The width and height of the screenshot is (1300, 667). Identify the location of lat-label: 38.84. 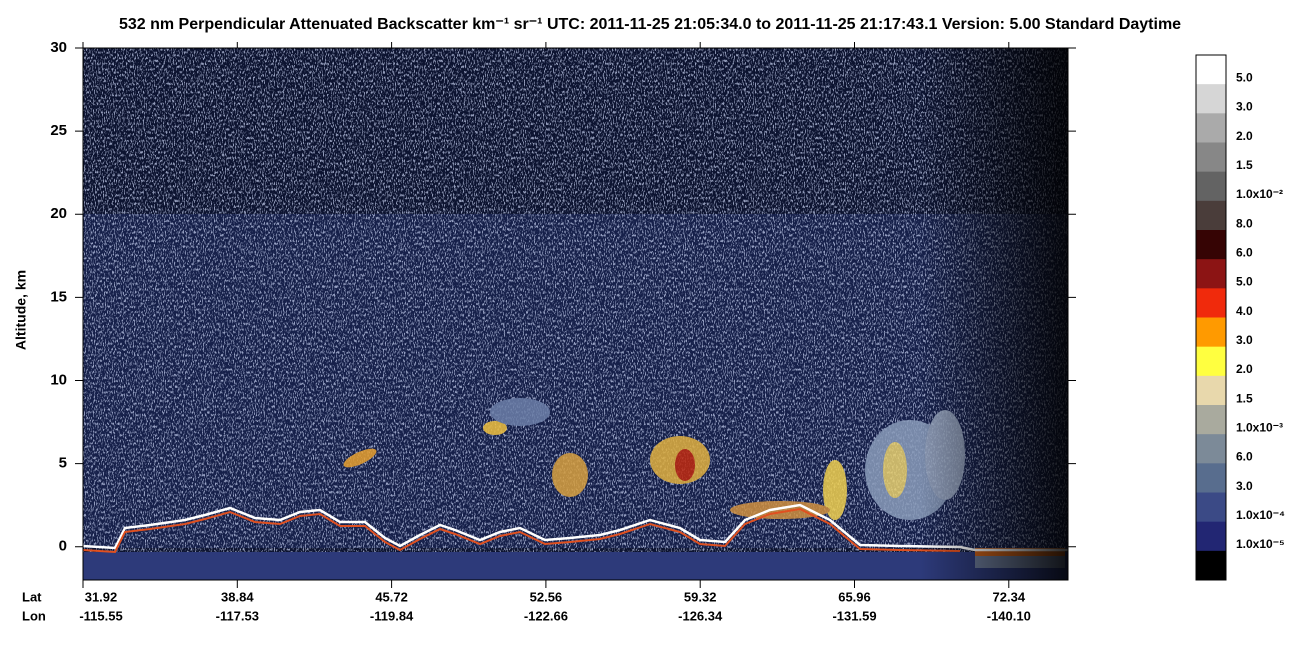
(237, 596).